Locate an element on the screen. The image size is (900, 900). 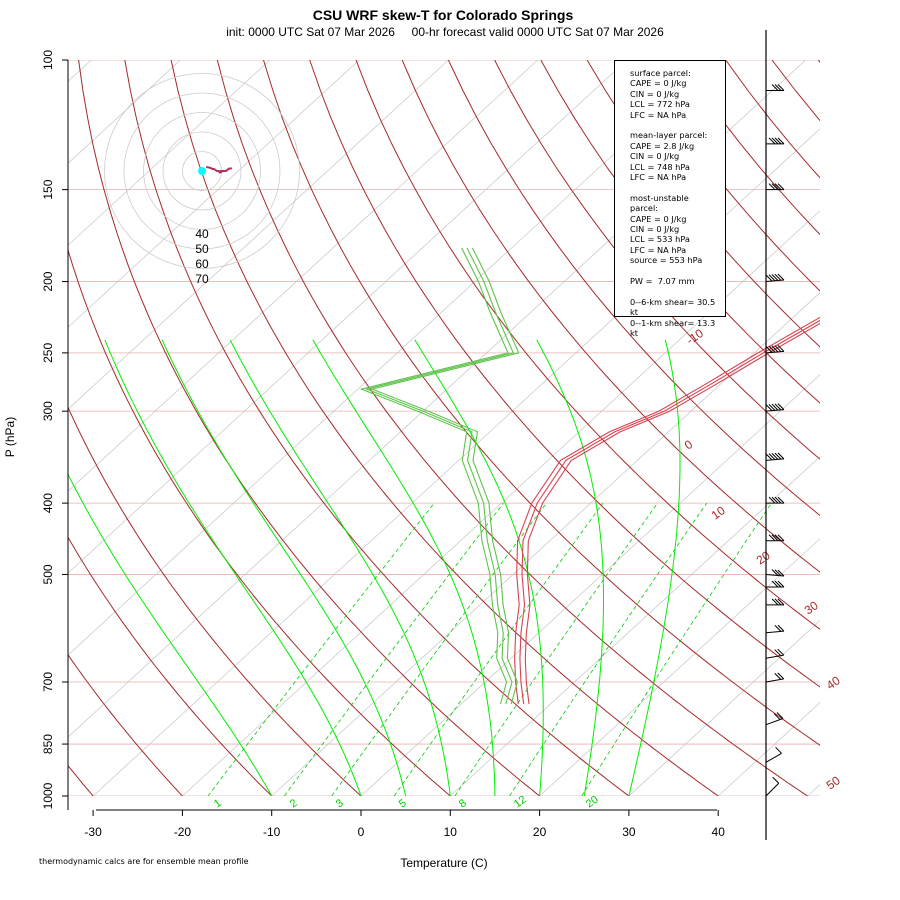
most-unstable-source: source = 553 hPa is located at coordinates (666, 260).